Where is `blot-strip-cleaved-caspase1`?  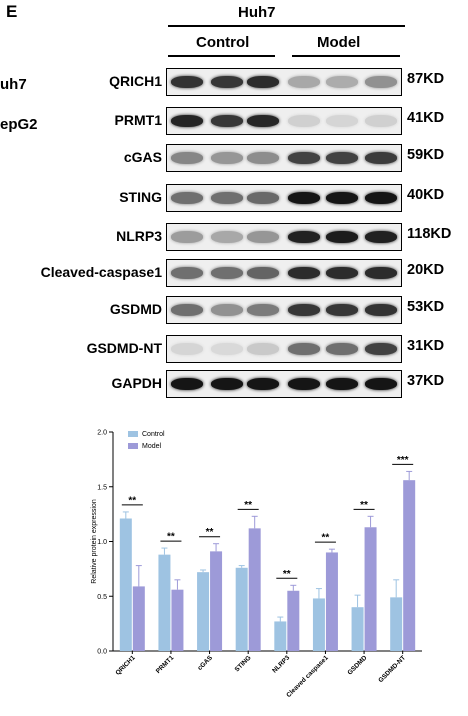 blot-strip-cleaved-caspase1 is located at coordinates (284, 273).